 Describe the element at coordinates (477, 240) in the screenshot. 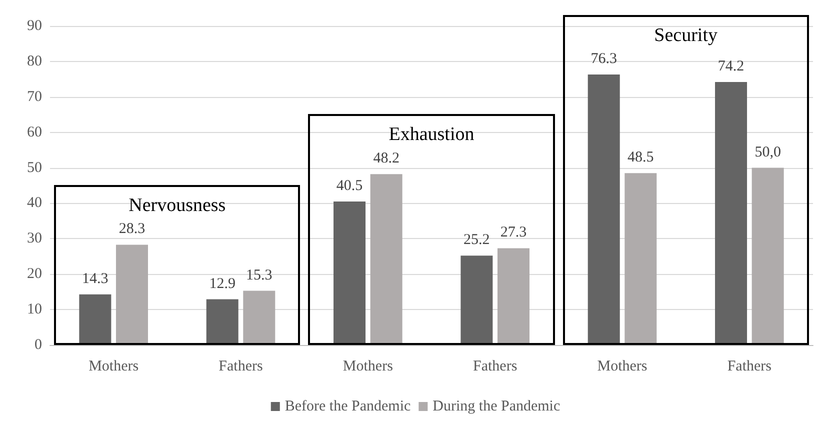

I see `data-label: 25.2` at that location.